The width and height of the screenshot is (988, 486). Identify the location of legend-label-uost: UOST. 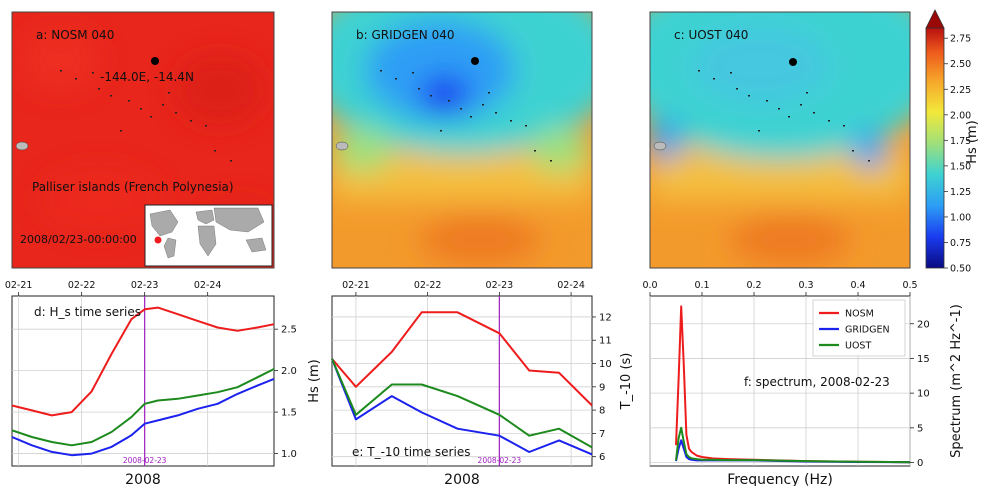
(858, 346).